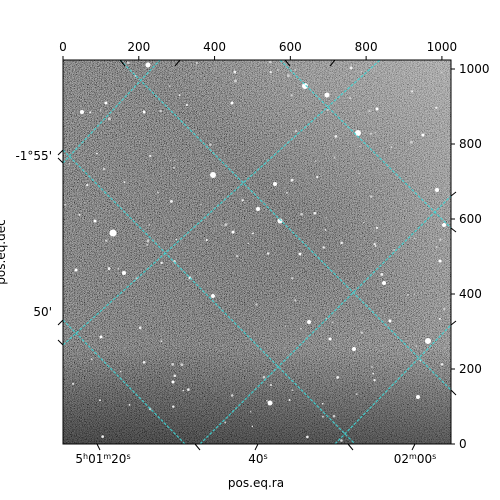 The image size is (500, 500). I want to click on x-axis-title: pos.eq.ra, so click(256, 483).